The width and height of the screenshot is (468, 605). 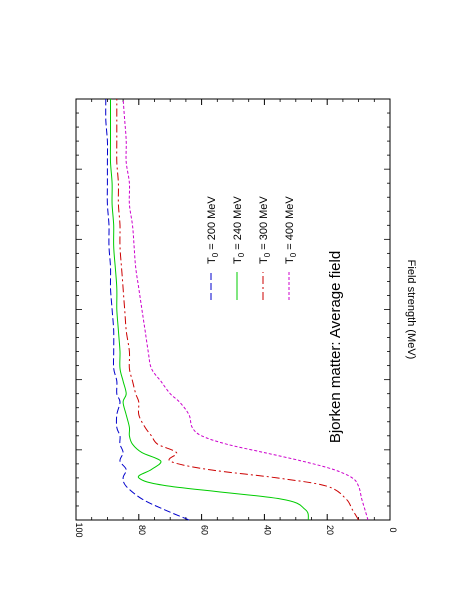 I want to click on y-tick-label: 0, so click(x=393, y=529).